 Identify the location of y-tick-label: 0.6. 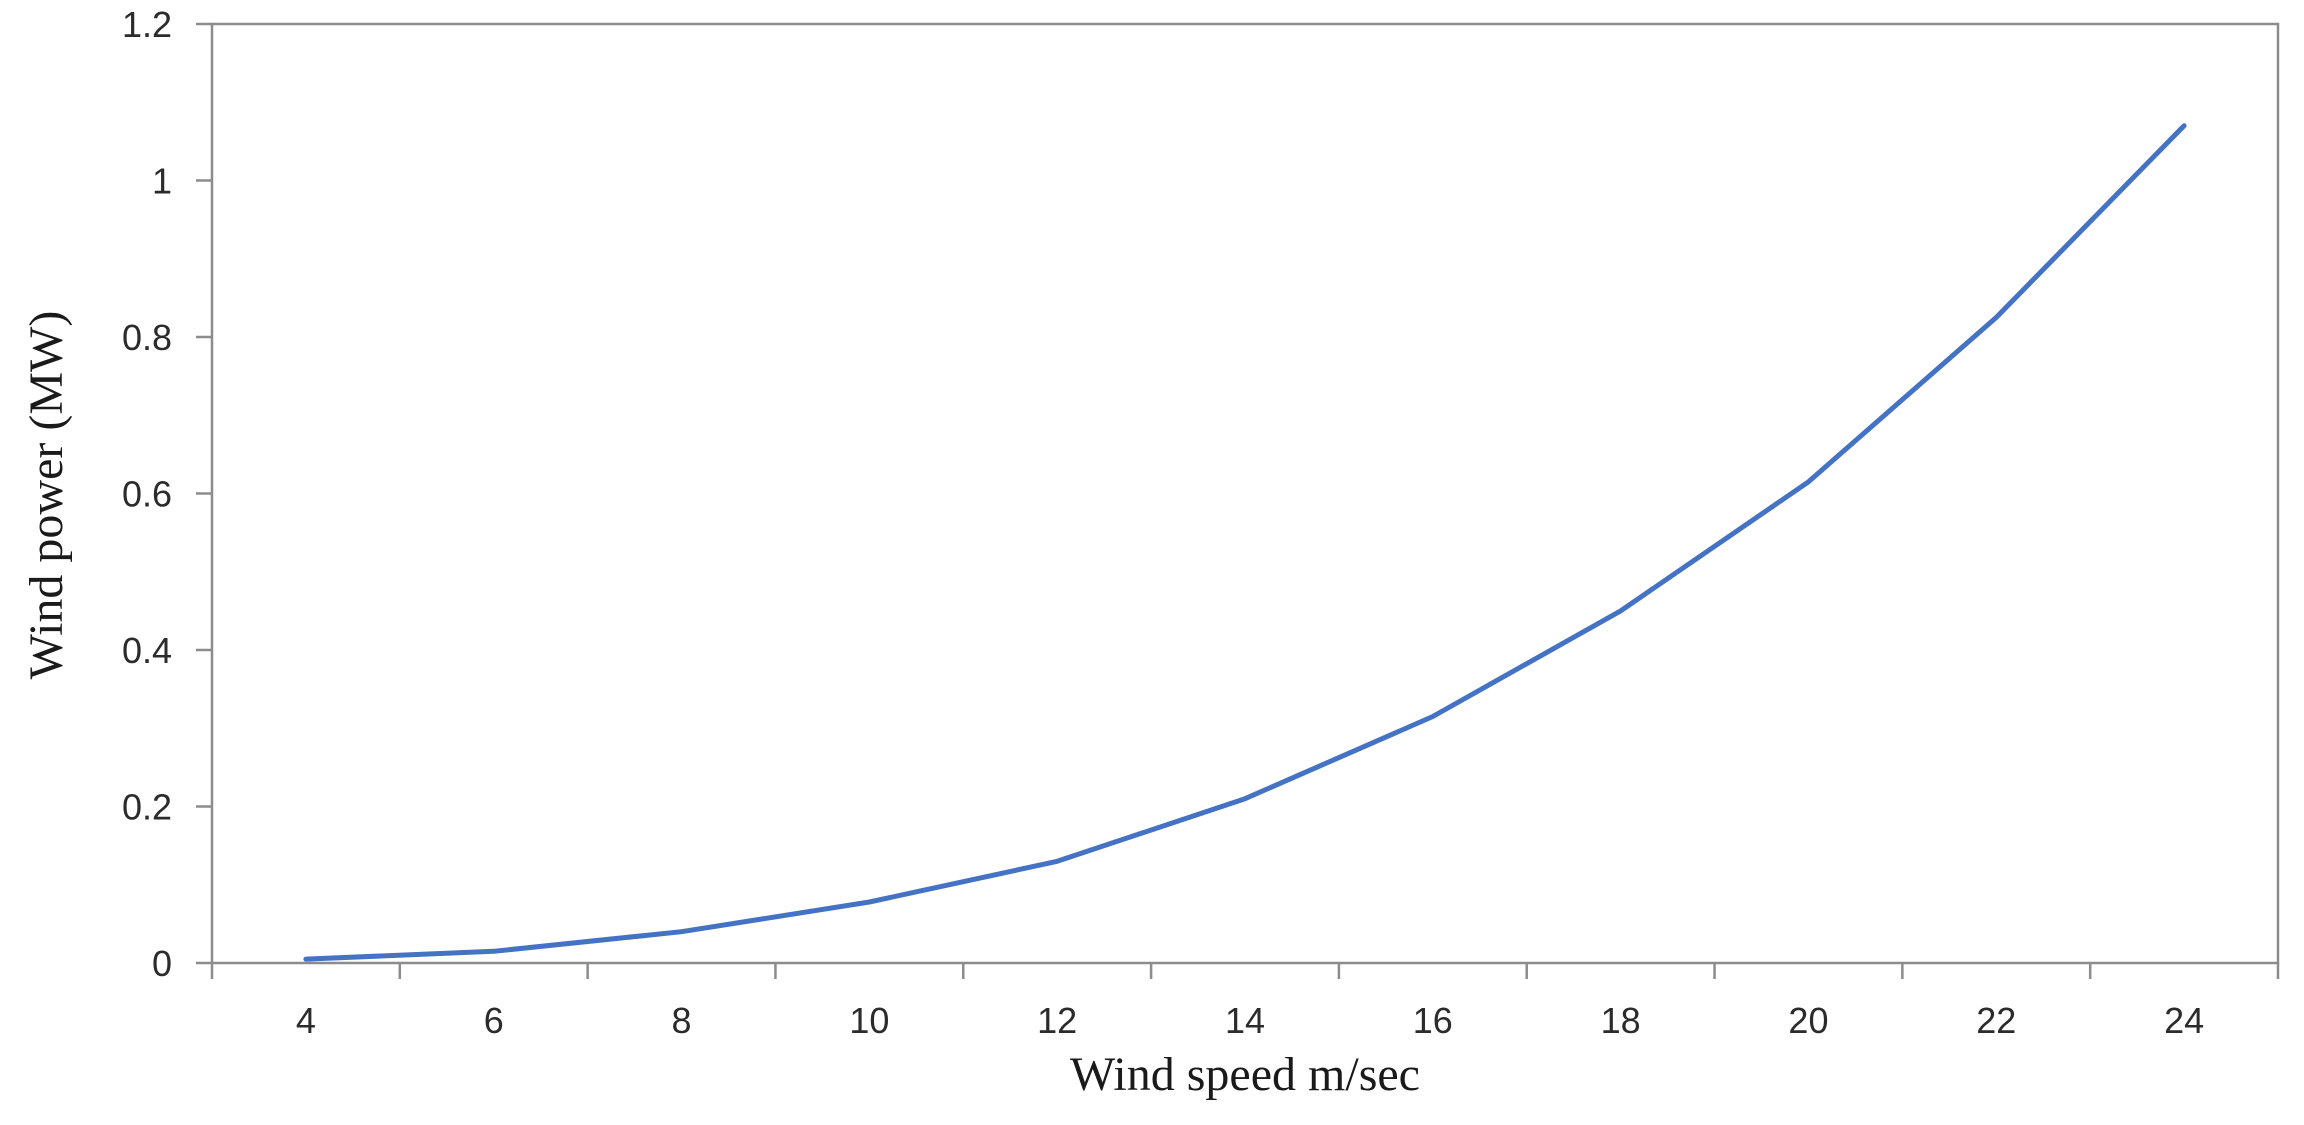
(147, 494).